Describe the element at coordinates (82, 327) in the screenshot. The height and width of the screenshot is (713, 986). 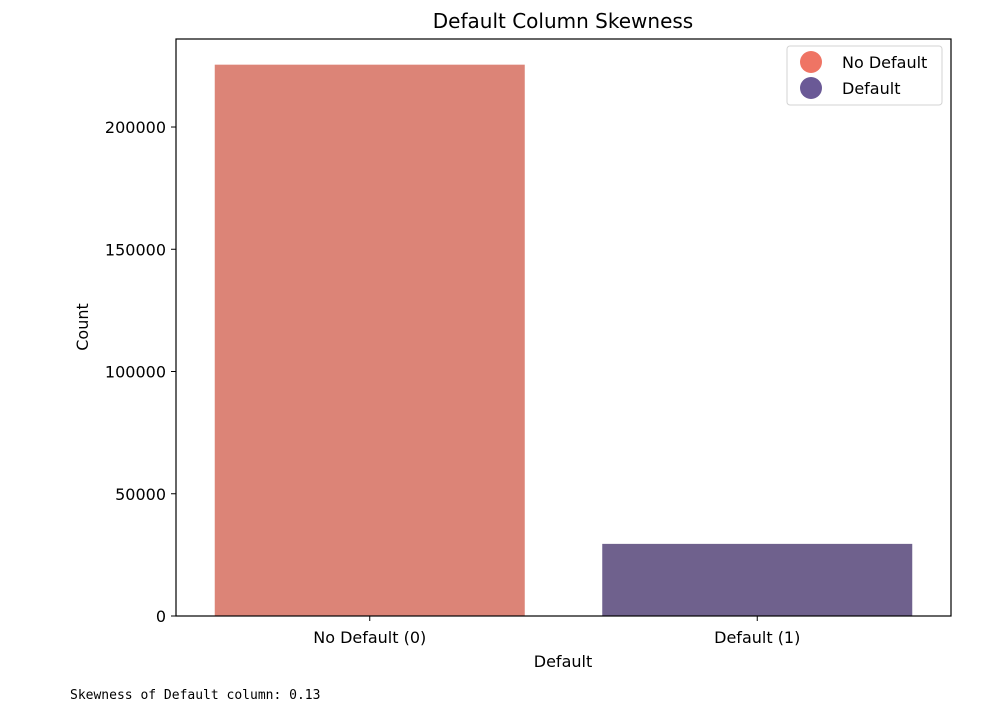
I see `y-axis-label: Count` at that location.